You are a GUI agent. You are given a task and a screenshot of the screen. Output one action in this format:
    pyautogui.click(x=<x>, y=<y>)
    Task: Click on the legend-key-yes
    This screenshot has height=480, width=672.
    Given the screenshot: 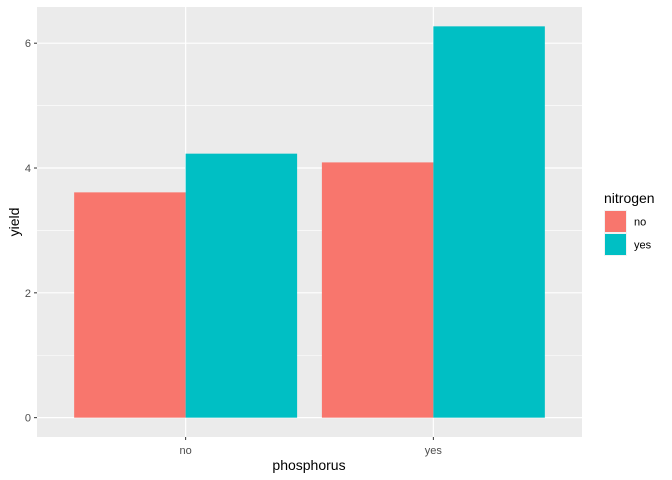 What is the action you would take?
    pyautogui.click(x=615, y=244)
    